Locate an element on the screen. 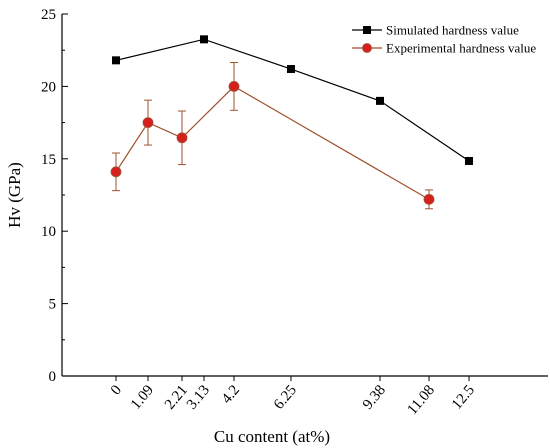  x-tick-label: 6.25 is located at coordinates (285, 397).